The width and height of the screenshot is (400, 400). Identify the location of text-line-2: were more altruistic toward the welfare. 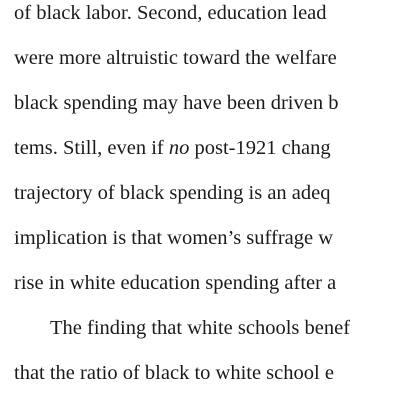
(175, 58).